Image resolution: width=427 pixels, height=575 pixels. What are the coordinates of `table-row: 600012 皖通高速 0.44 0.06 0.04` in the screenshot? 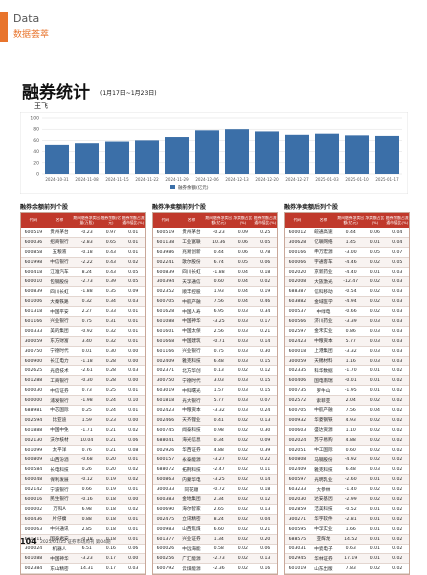 It's located at (347, 233).